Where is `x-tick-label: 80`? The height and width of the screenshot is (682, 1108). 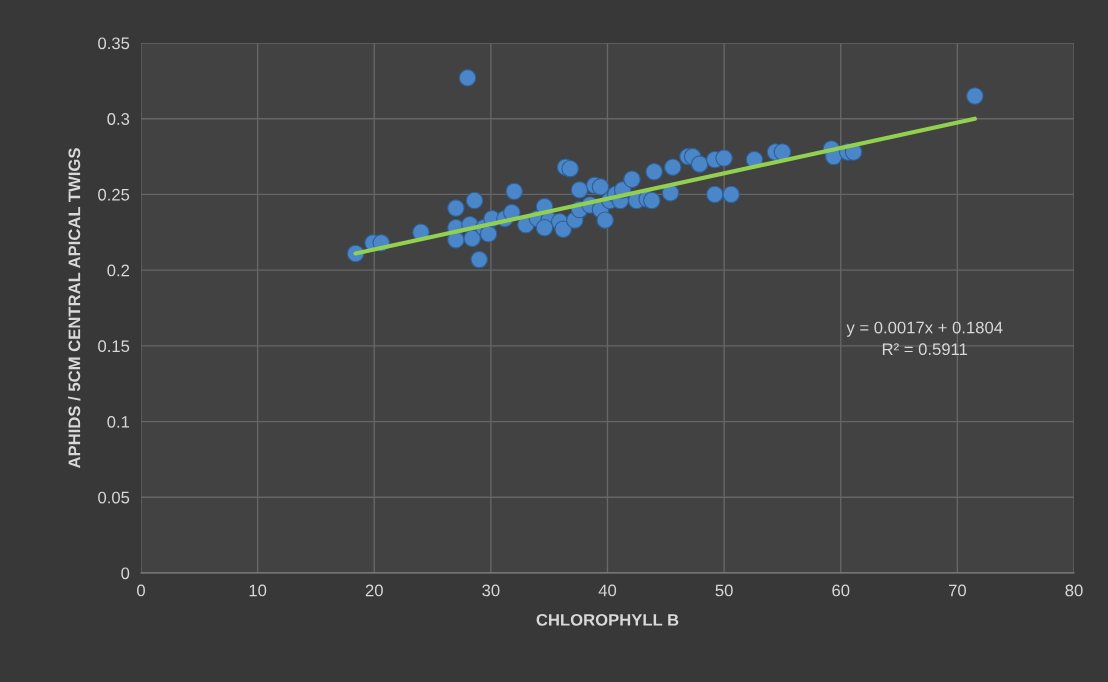
x-tick-label: 80 is located at coordinates (1074, 590).